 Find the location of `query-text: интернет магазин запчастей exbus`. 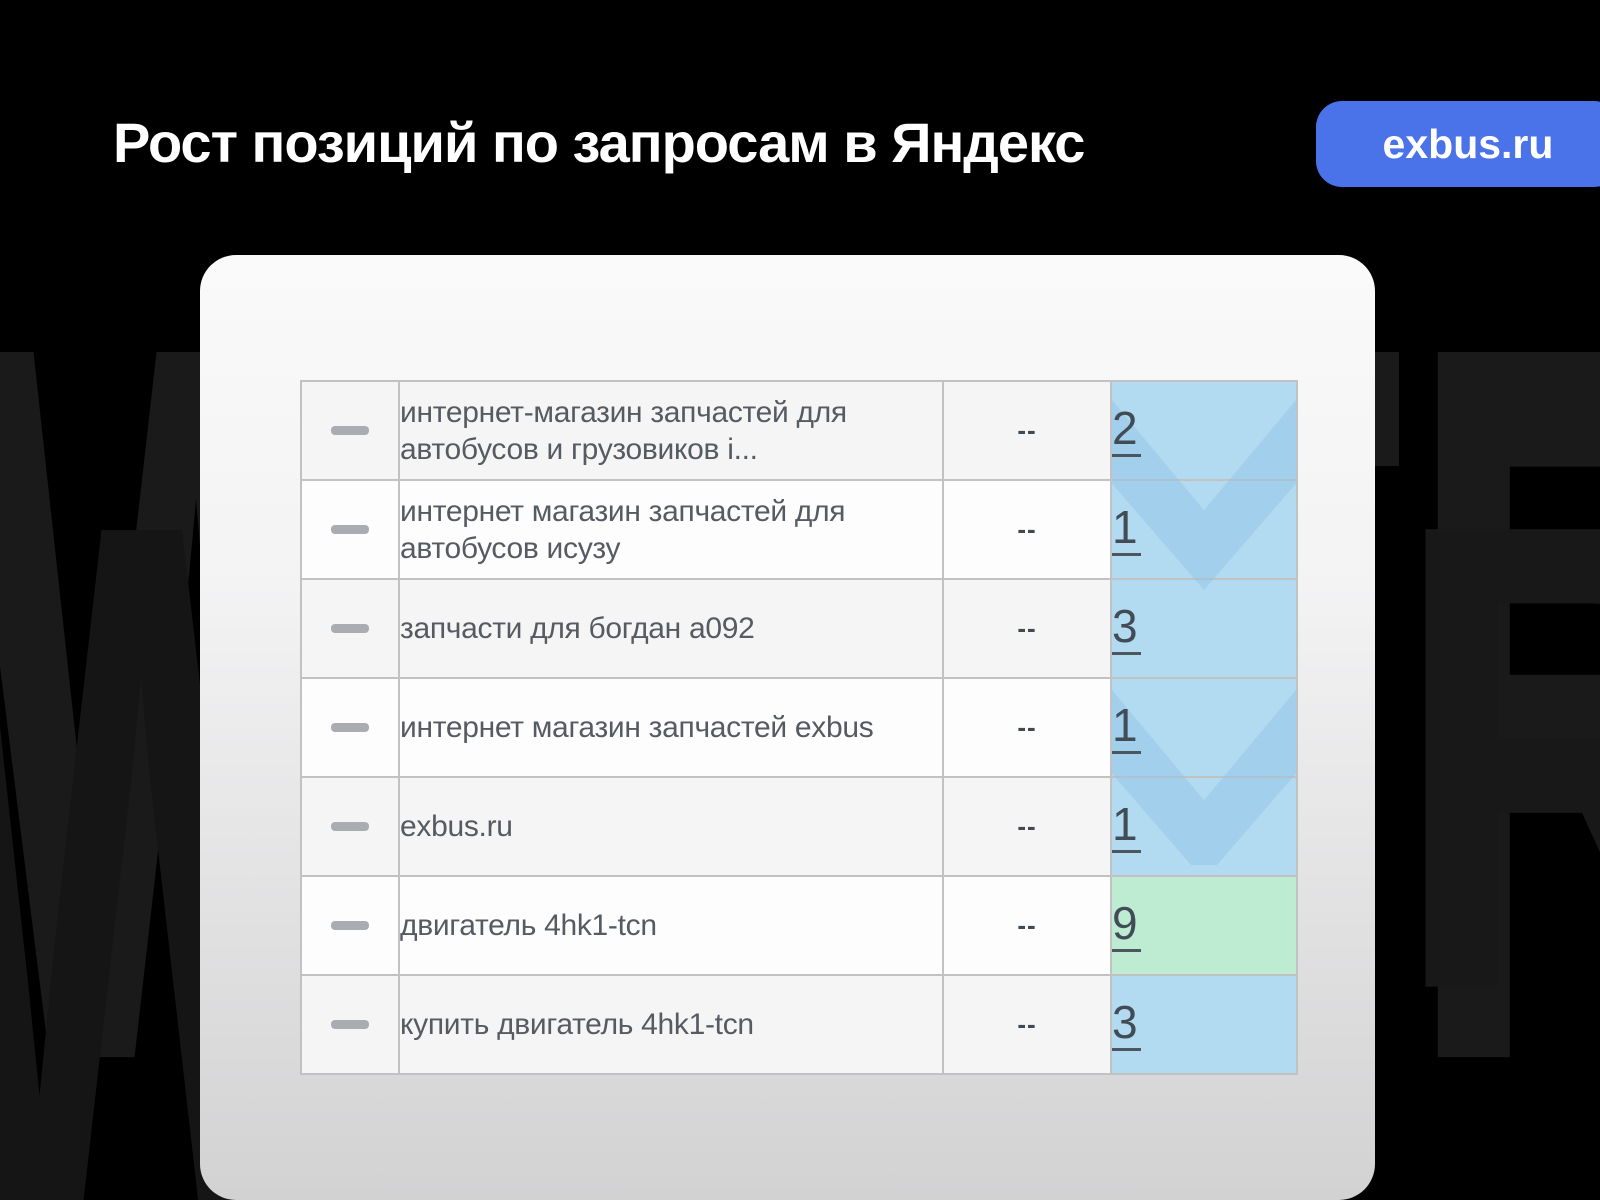

query-text: интернет магазин запчастей exbus is located at coordinates (637, 727).